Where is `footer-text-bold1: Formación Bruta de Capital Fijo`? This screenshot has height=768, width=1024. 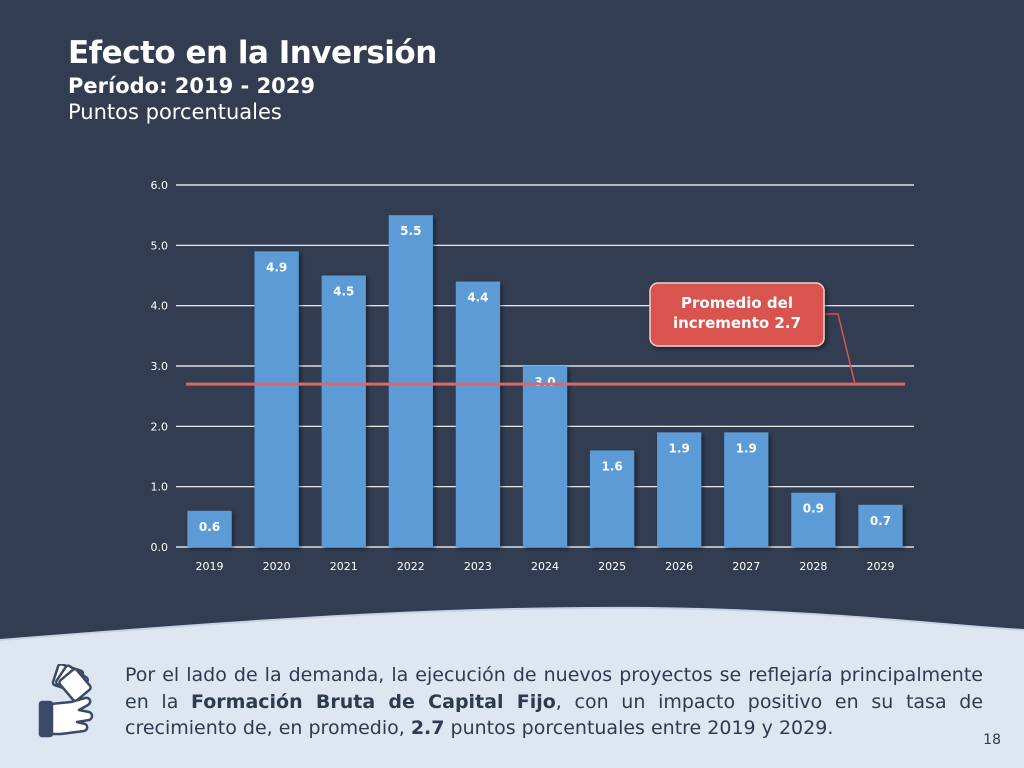 footer-text-bold1: Formación Bruta de Capital Fijo is located at coordinates (373, 701).